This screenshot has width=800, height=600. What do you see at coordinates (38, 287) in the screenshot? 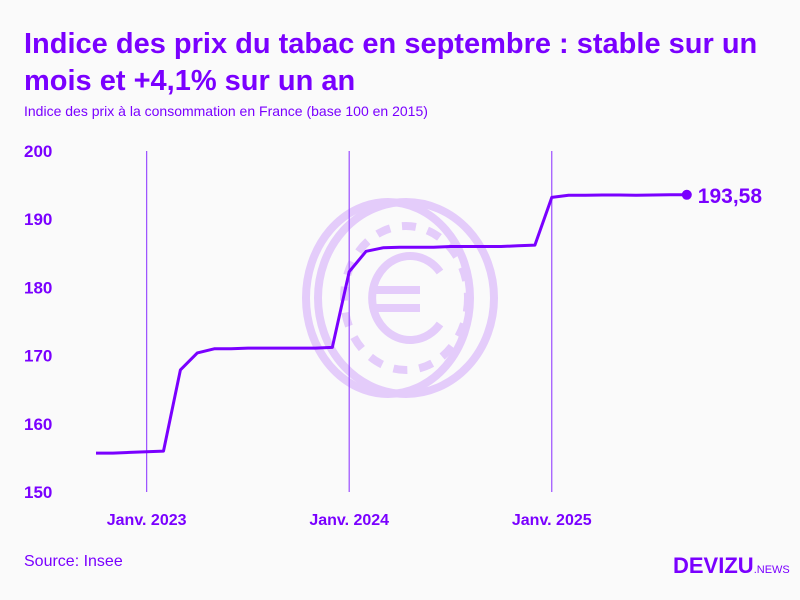
I see `y-tick-label: 180` at bounding box center [38, 287].